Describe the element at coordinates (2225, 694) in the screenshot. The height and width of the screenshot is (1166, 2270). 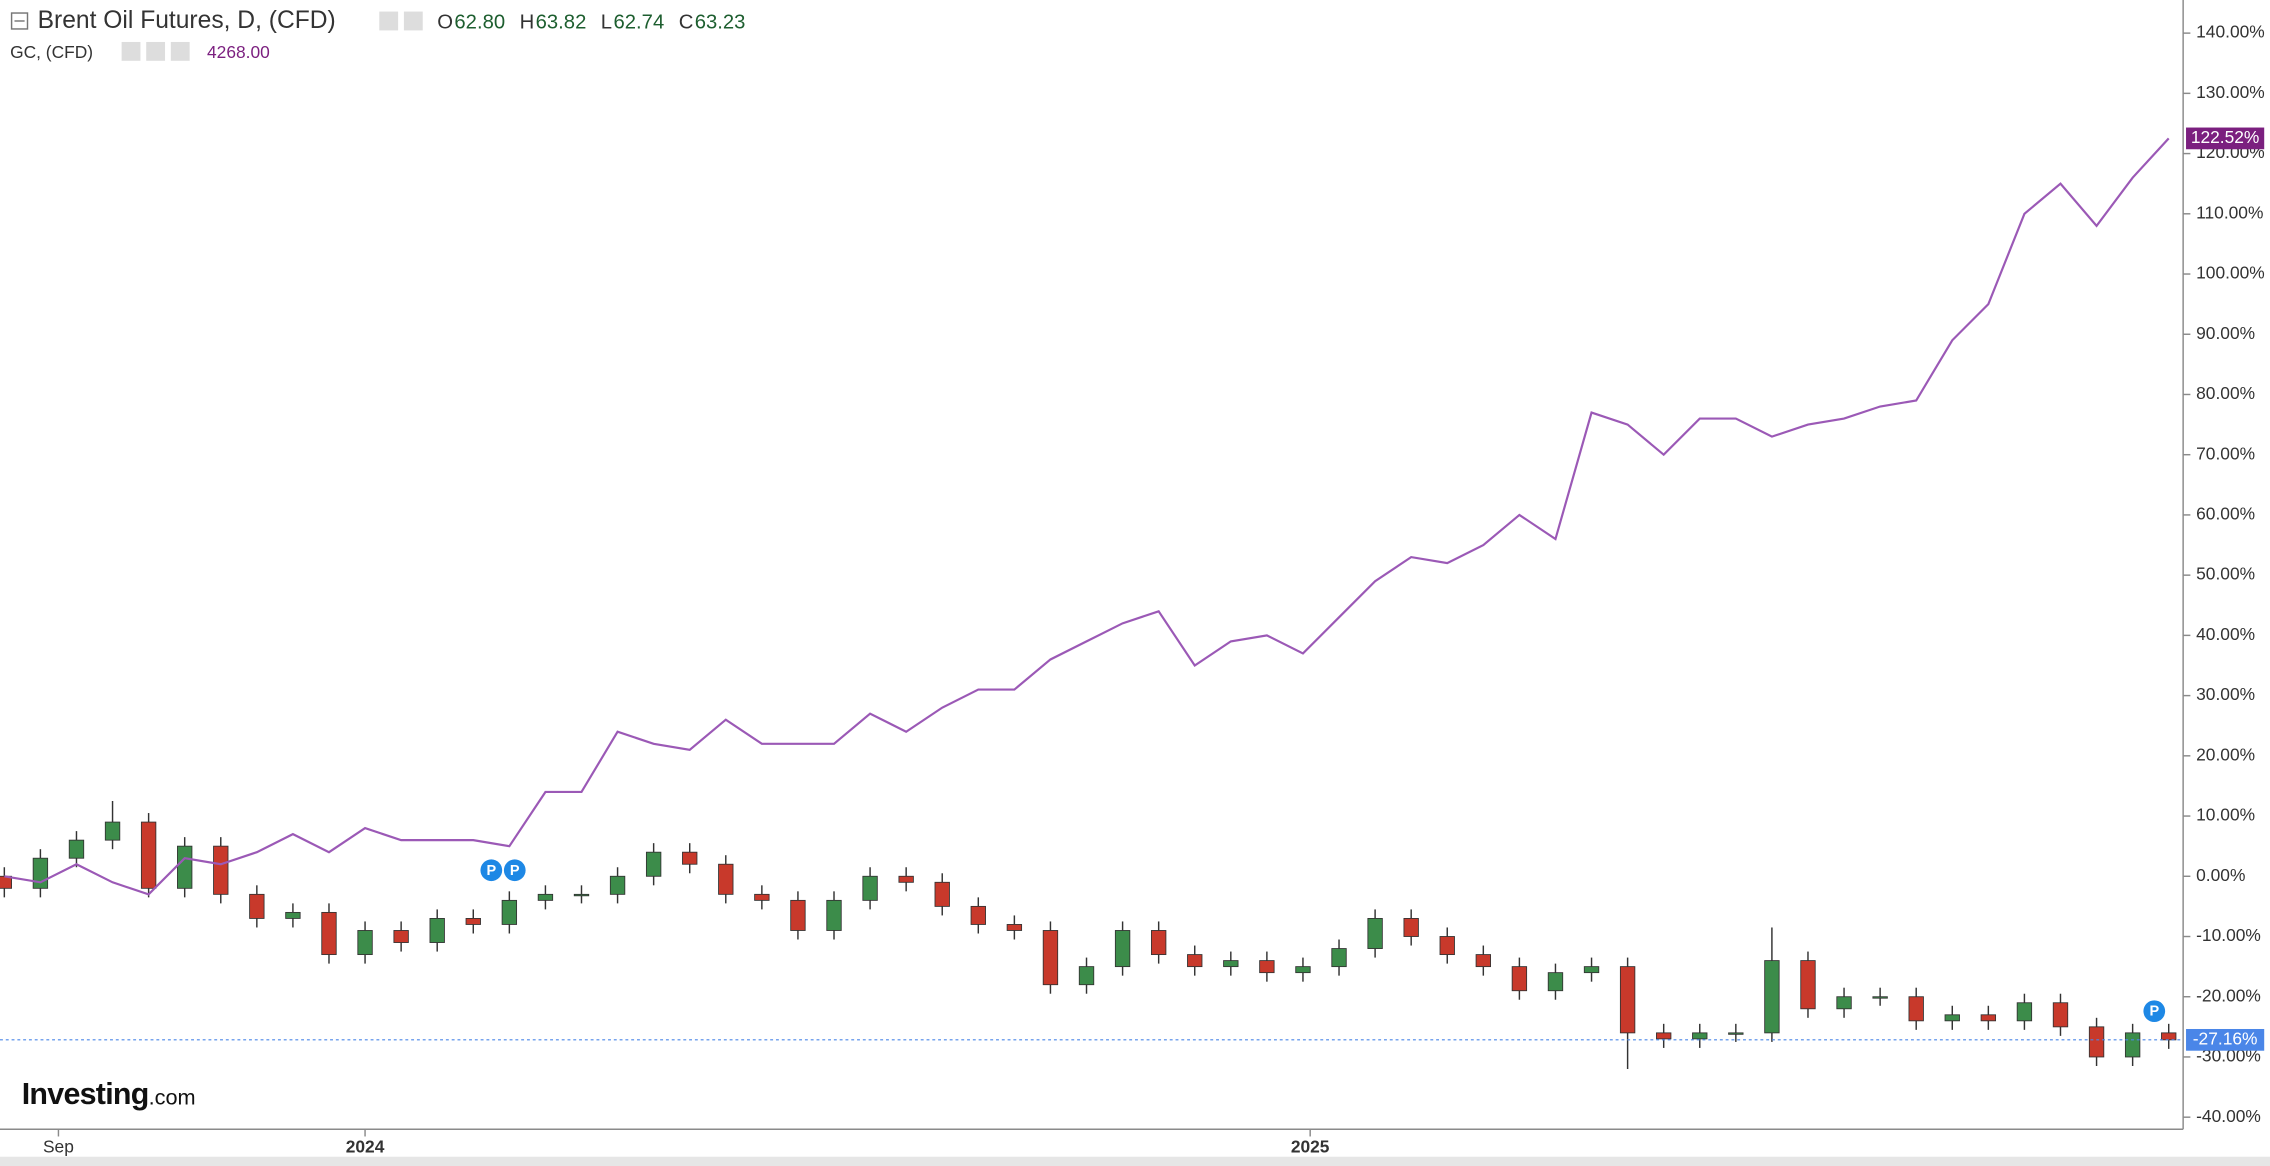
I see `y-tick-label: 30.00%` at that location.